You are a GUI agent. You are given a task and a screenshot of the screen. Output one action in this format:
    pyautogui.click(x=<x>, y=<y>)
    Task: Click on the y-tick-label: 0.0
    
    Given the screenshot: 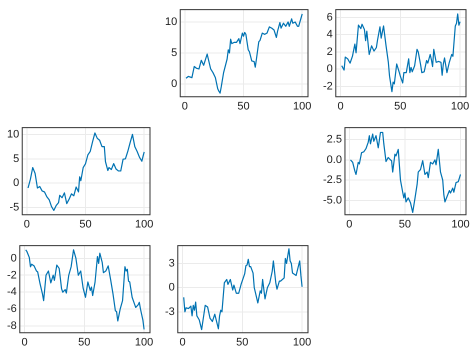 What is the action you would take?
    pyautogui.click(x=334, y=160)
    